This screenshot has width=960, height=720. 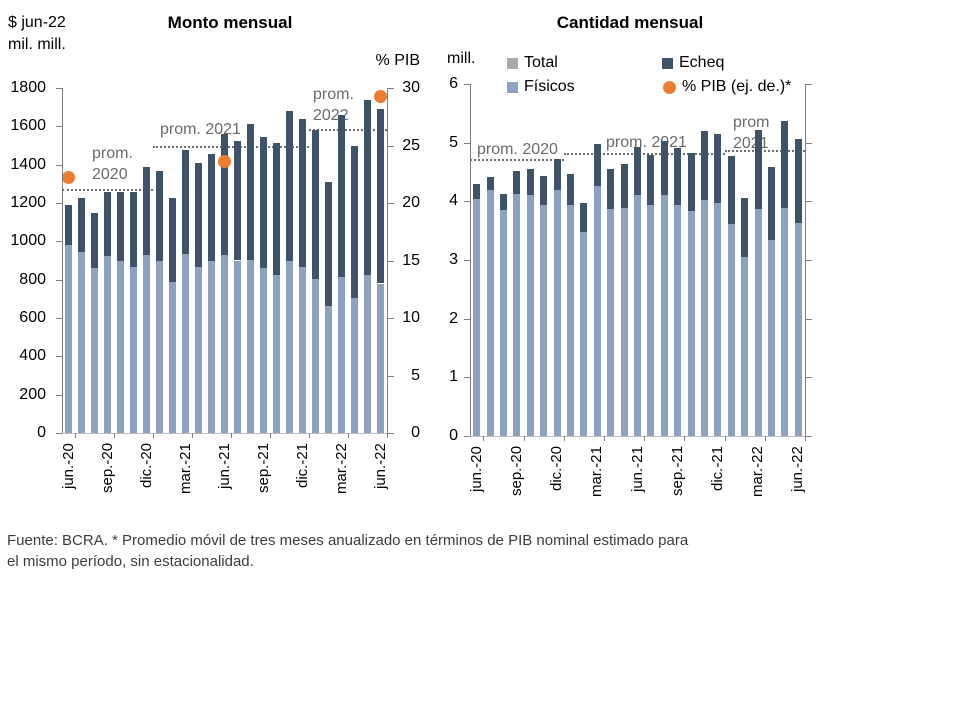 What do you see at coordinates (37, 22) in the screenshot?
I see `left-y-axis-unit-line1: $ jun-22` at bounding box center [37, 22].